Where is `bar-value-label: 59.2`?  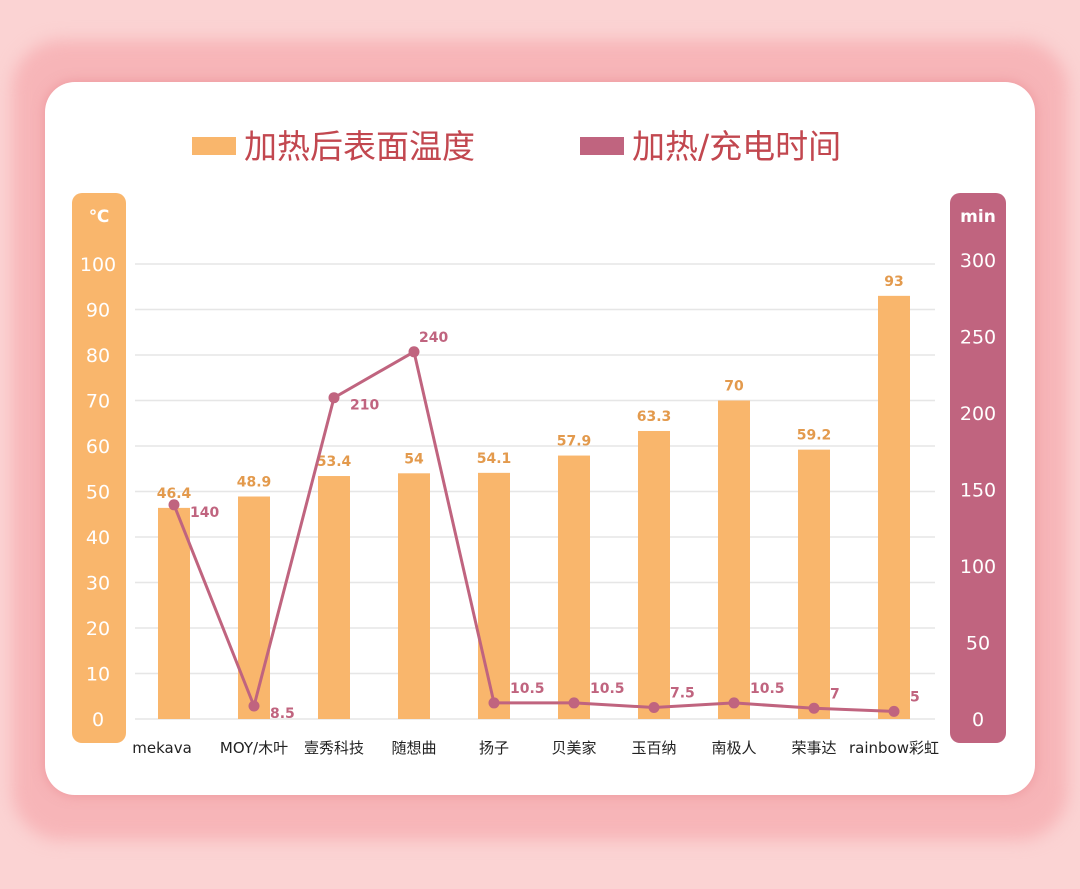
bar-value-label: 59.2 is located at coordinates (814, 436).